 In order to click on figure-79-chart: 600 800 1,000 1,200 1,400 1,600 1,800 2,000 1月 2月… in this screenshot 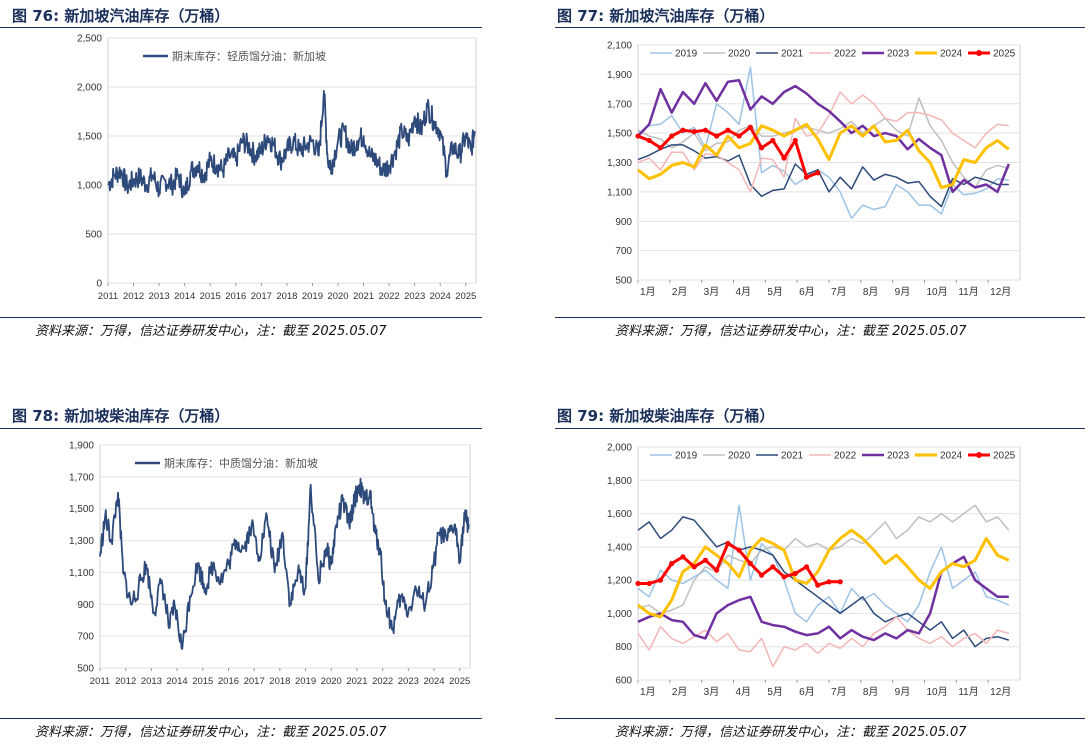, I will do `click(814, 570)`.